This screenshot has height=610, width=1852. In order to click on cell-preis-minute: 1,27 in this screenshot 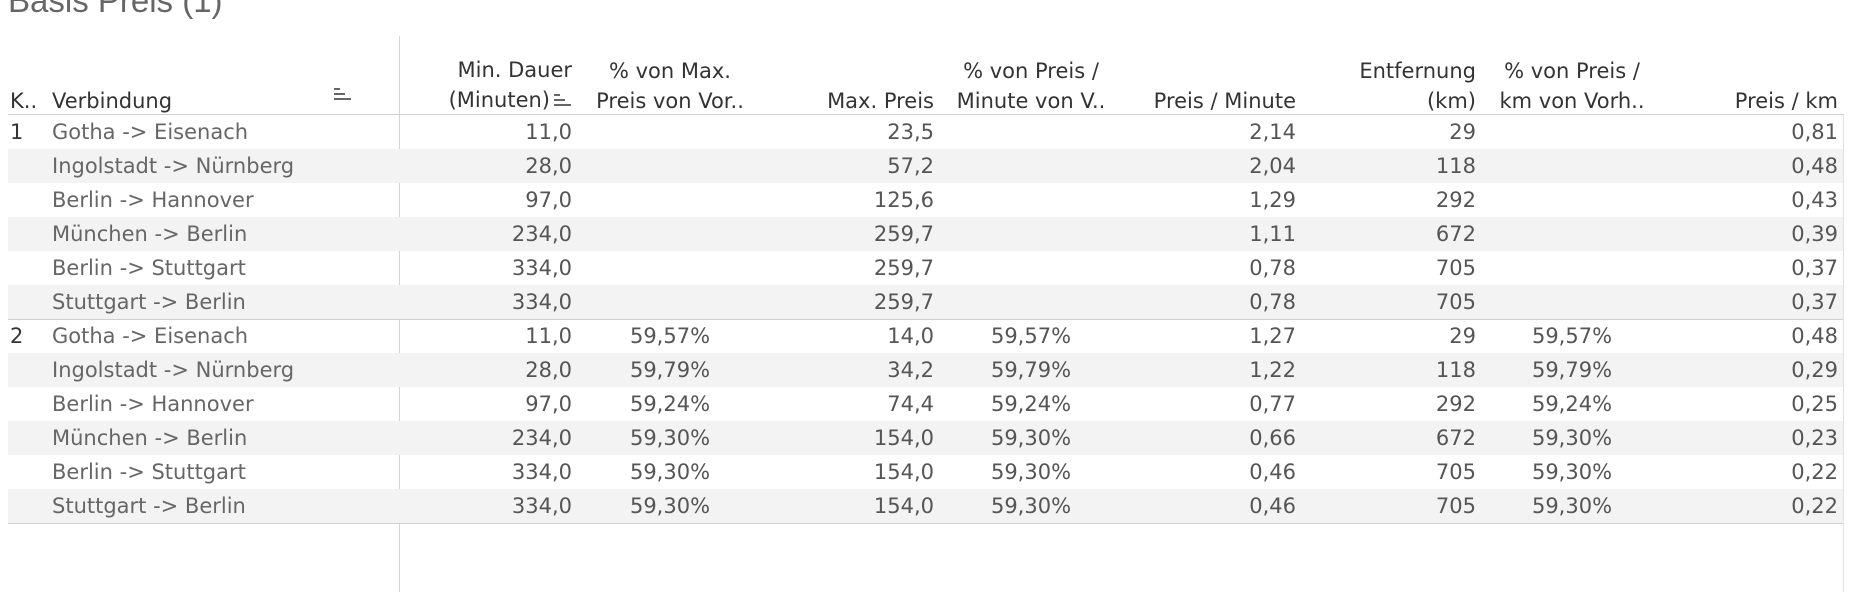, I will do `click(1272, 336)`.